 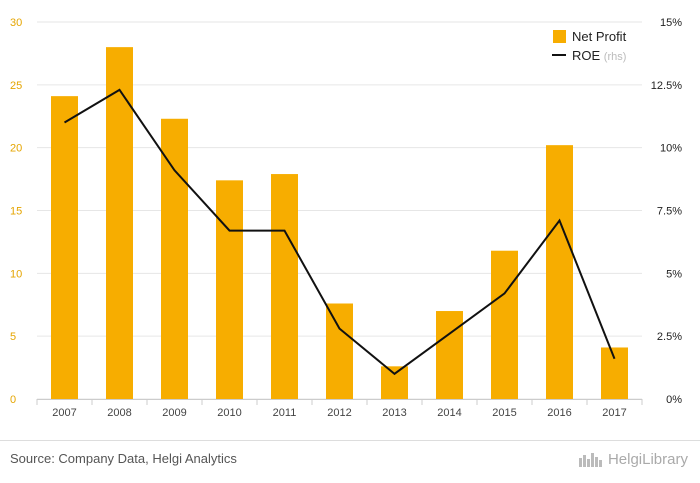 What do you see at coordinates (16, 86) in the screenshot?
I see `left-axis-tick-label: 25` at bounding box center [16, 86].